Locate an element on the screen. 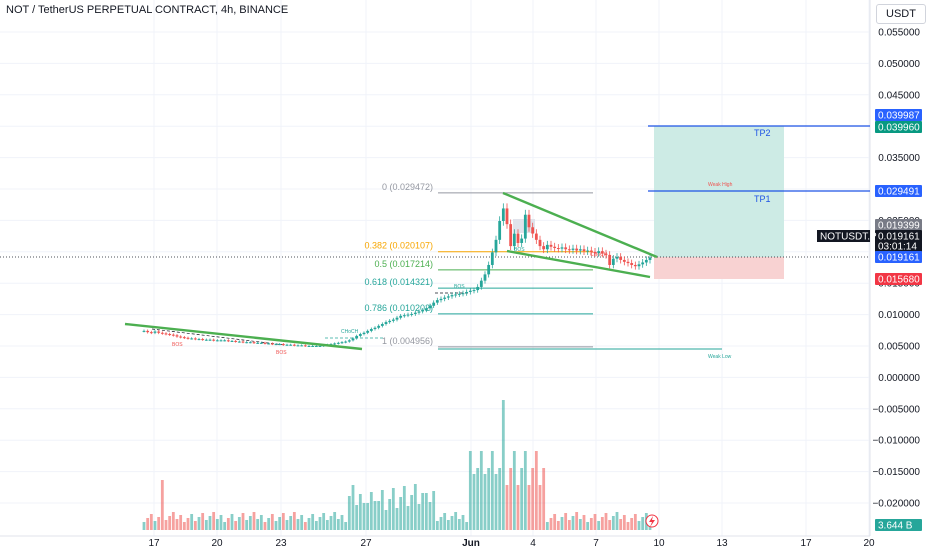 The width and height of the screenshot is (932, 550). downtrend-line-early is located at coordinates (243, 336).